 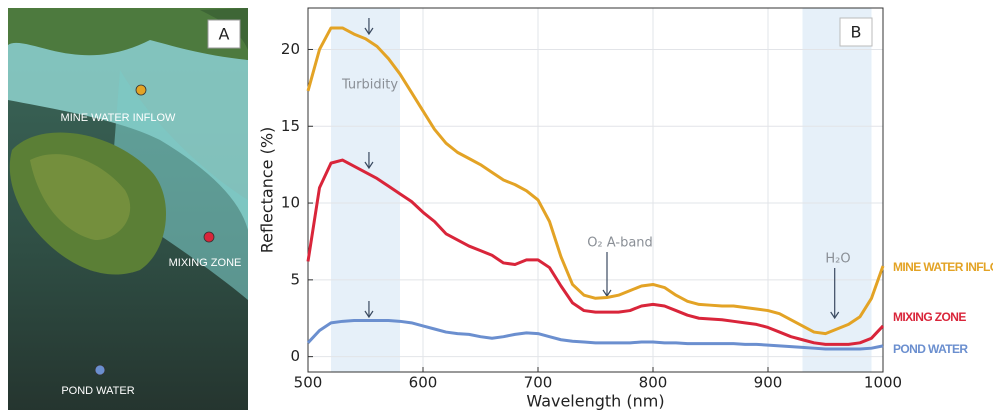 I want to click on y-tick-label: 10, so click(x=290, y=203).